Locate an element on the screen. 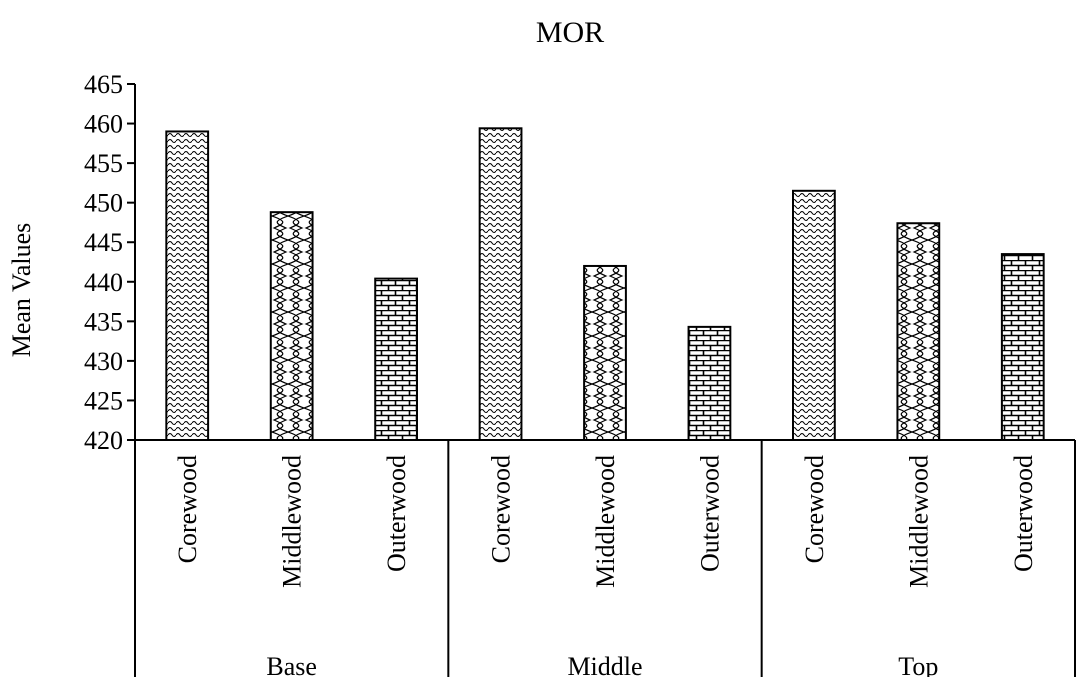  y-tick-label-1: 425 is located at coordinates (103, 400).